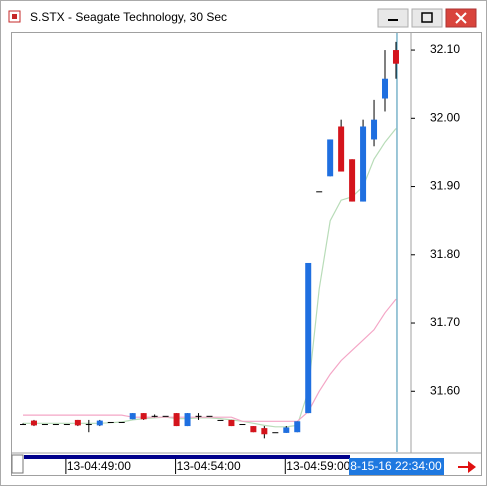 The height and width of the screenshot is (486, 487). I want to click on maximize-button, so click(427, 18).